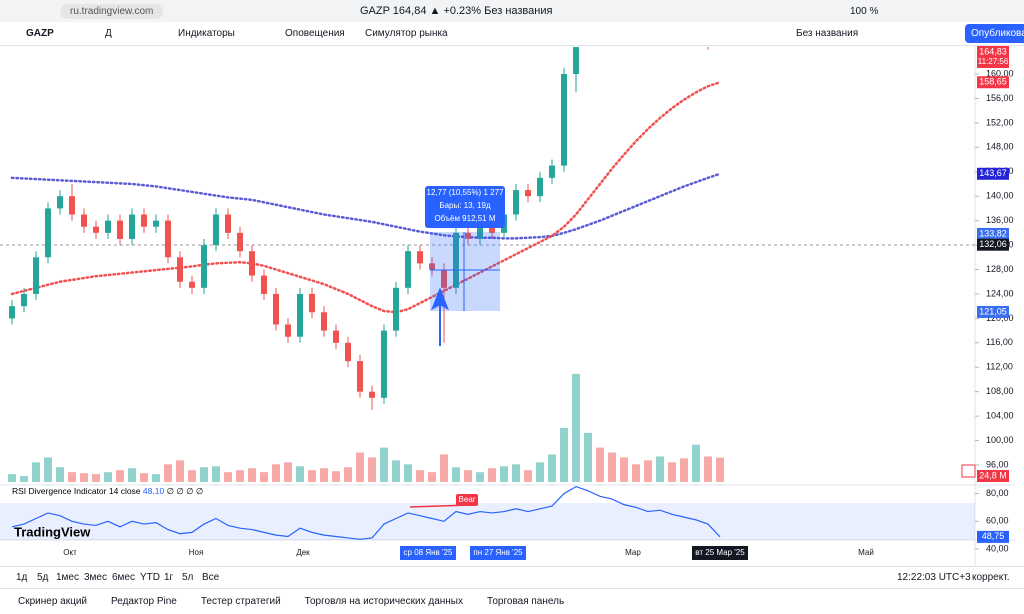 The height and width of the screenshot is (614, 1024). I want to click on bear-label: Bear, so click(467, 499).